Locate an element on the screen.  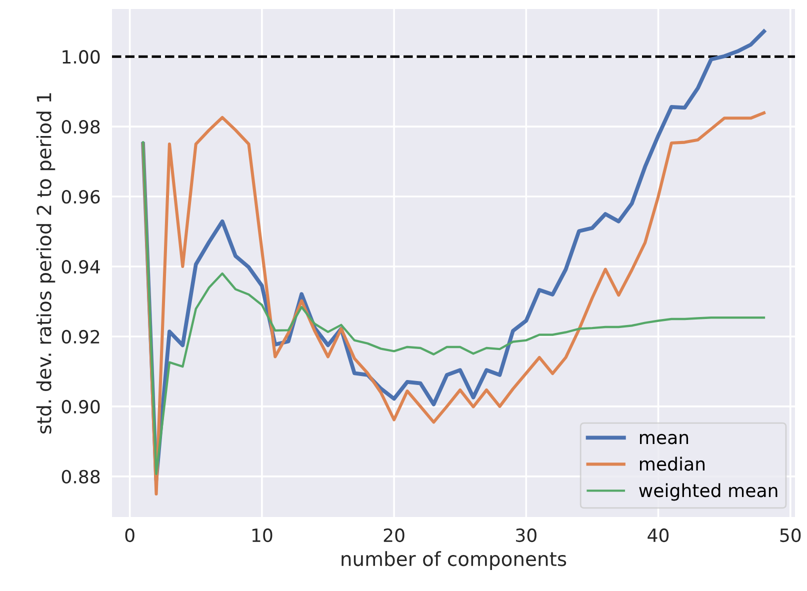
x-tick-label: 0 is located at coordinates (129, 535).